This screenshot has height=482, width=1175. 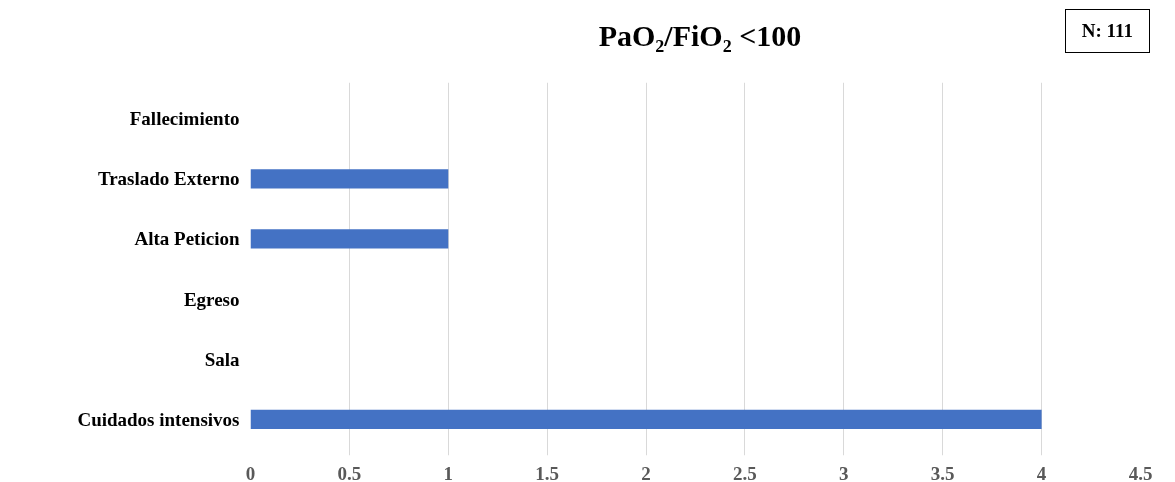 What do you see at coordinates (187, 239) in the screenshot?
I see `y-tick-label: Alta Peticion` at bounding box center [187, 239].